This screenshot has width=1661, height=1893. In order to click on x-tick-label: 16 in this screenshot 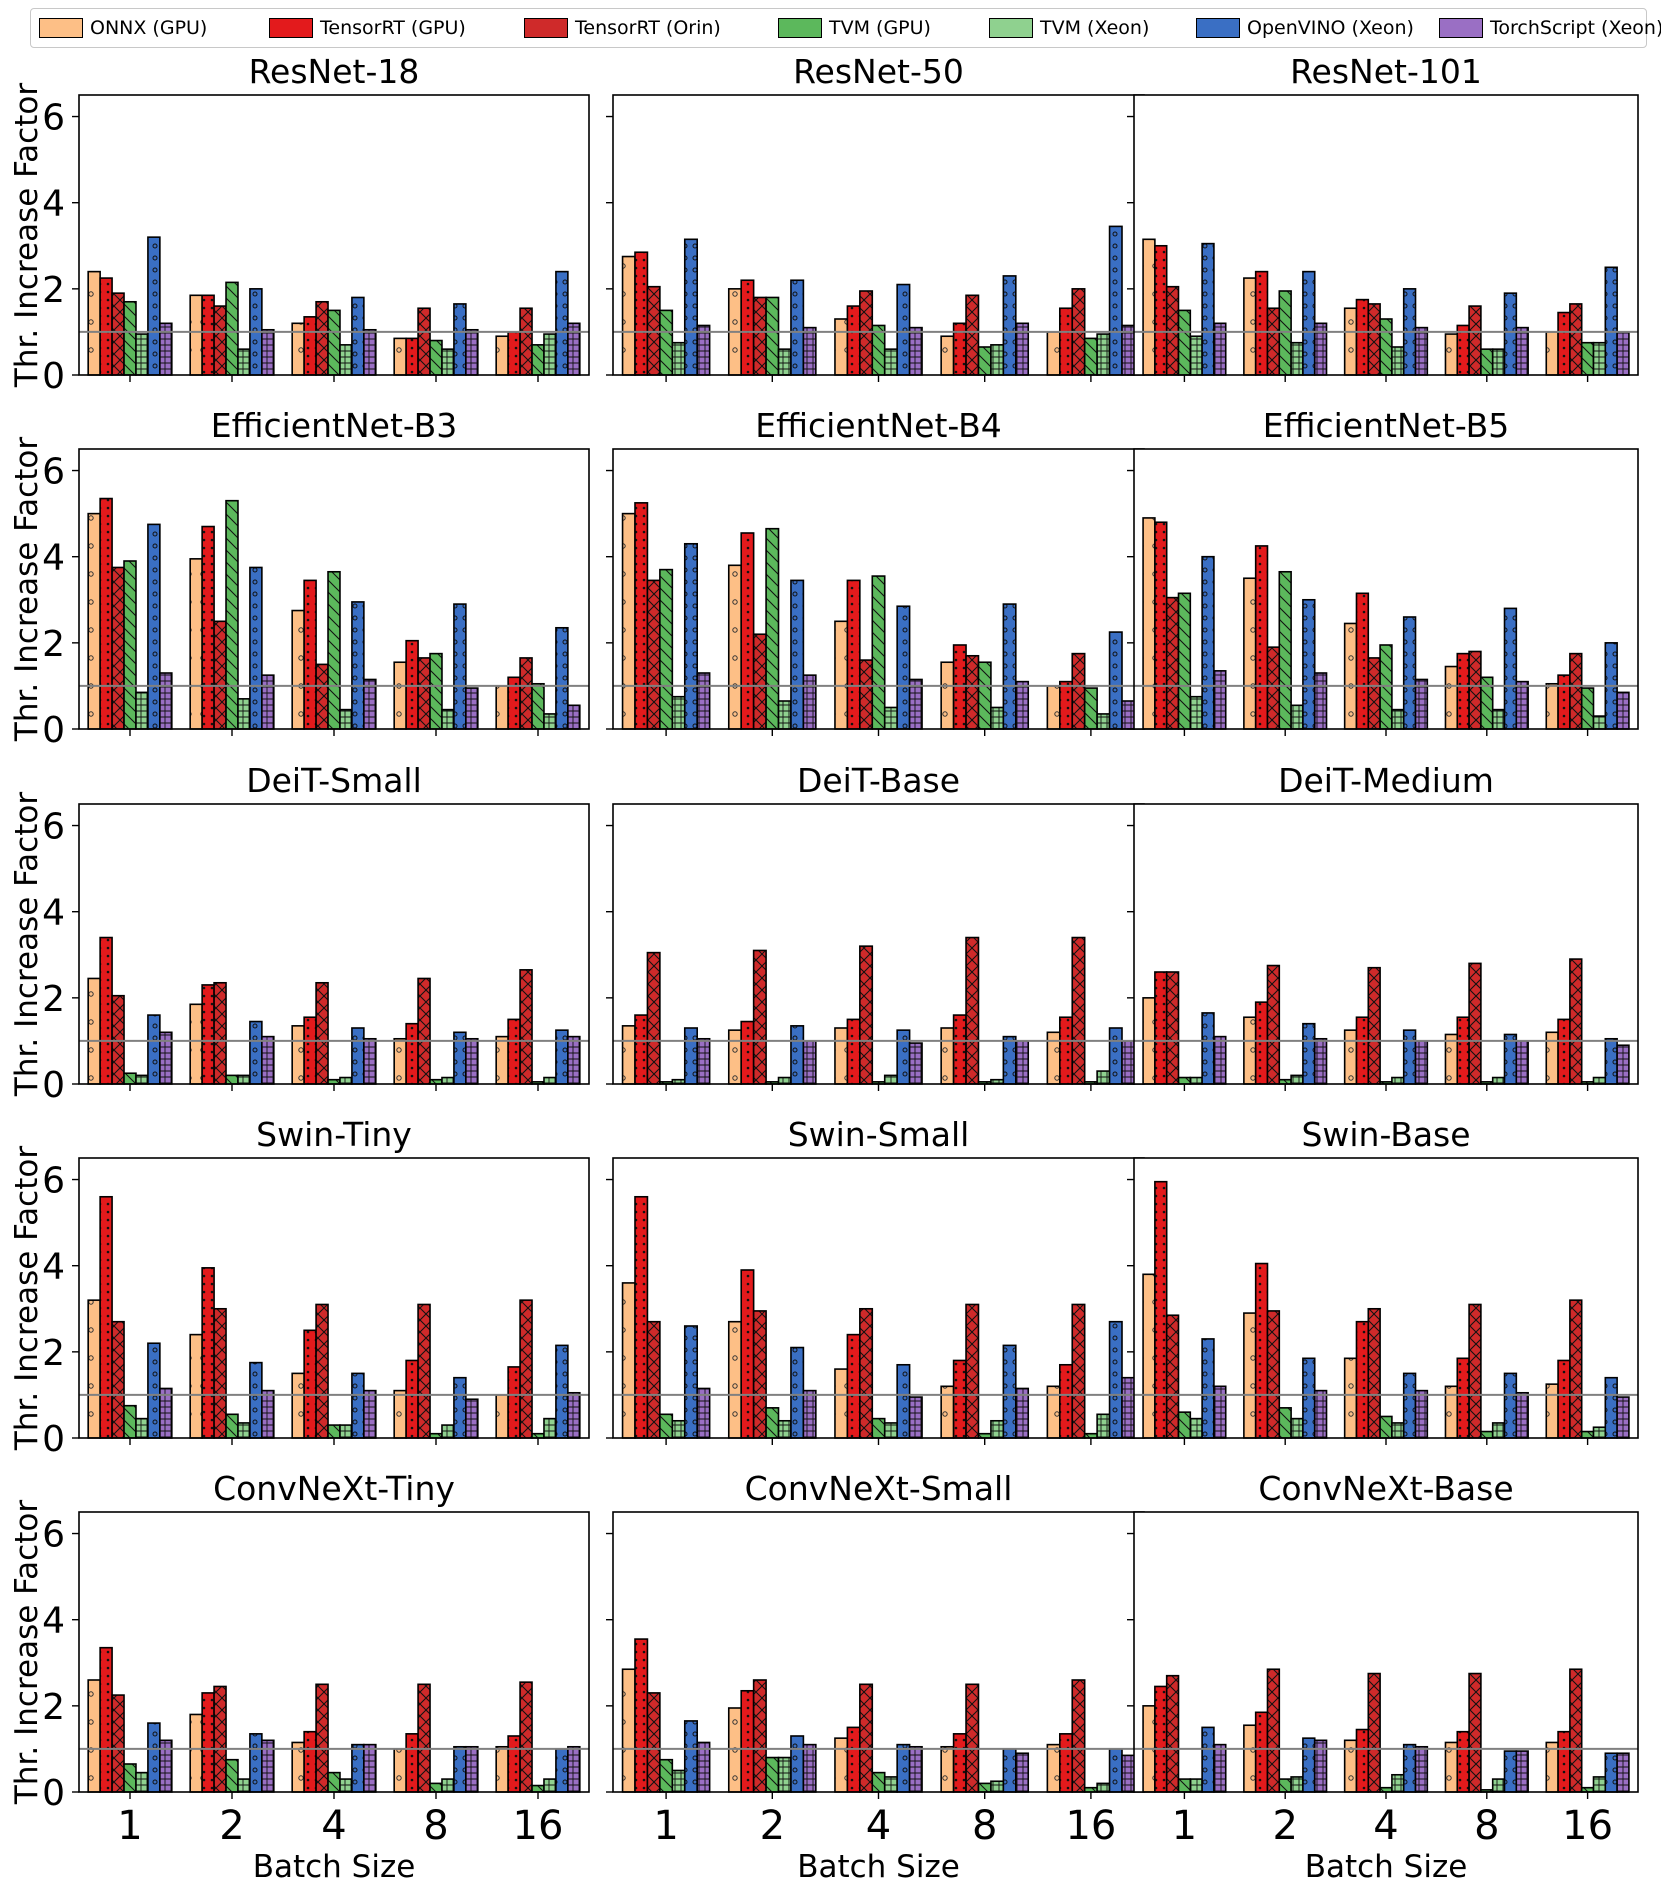, I will do `click(538, 1826)`.